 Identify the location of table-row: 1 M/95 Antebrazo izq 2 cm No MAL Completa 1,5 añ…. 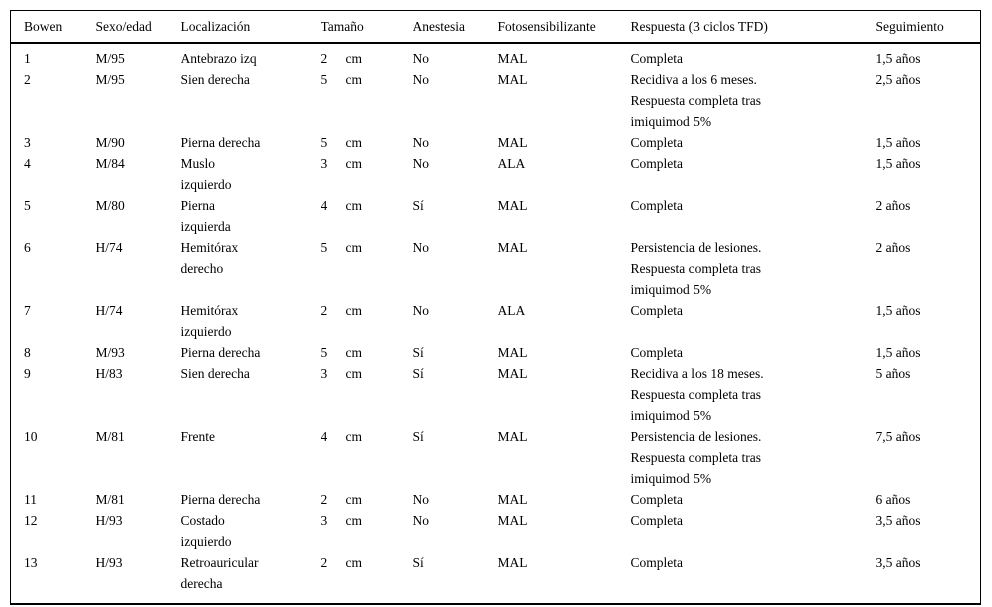
(496, 56).